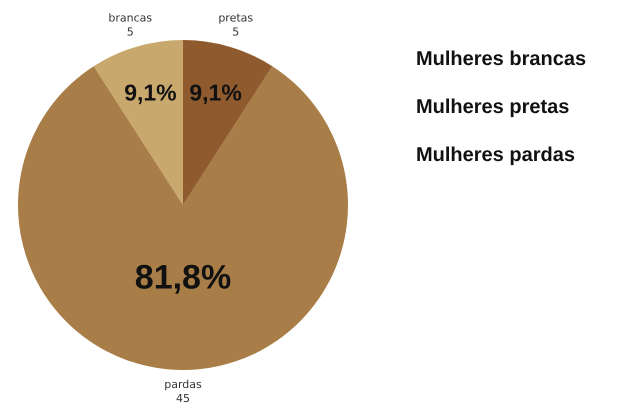  Describe the element at coordinates (496, 155) in the screenshot. I see `text: Mulheres pardas` at that location.